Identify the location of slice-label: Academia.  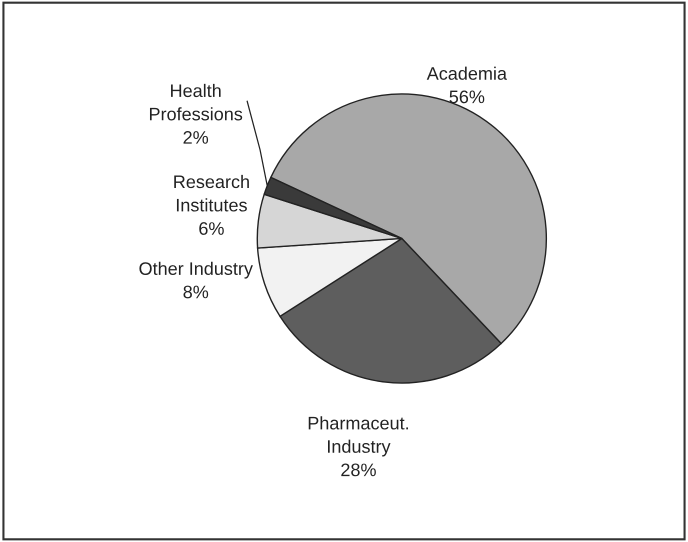
(466, 73).